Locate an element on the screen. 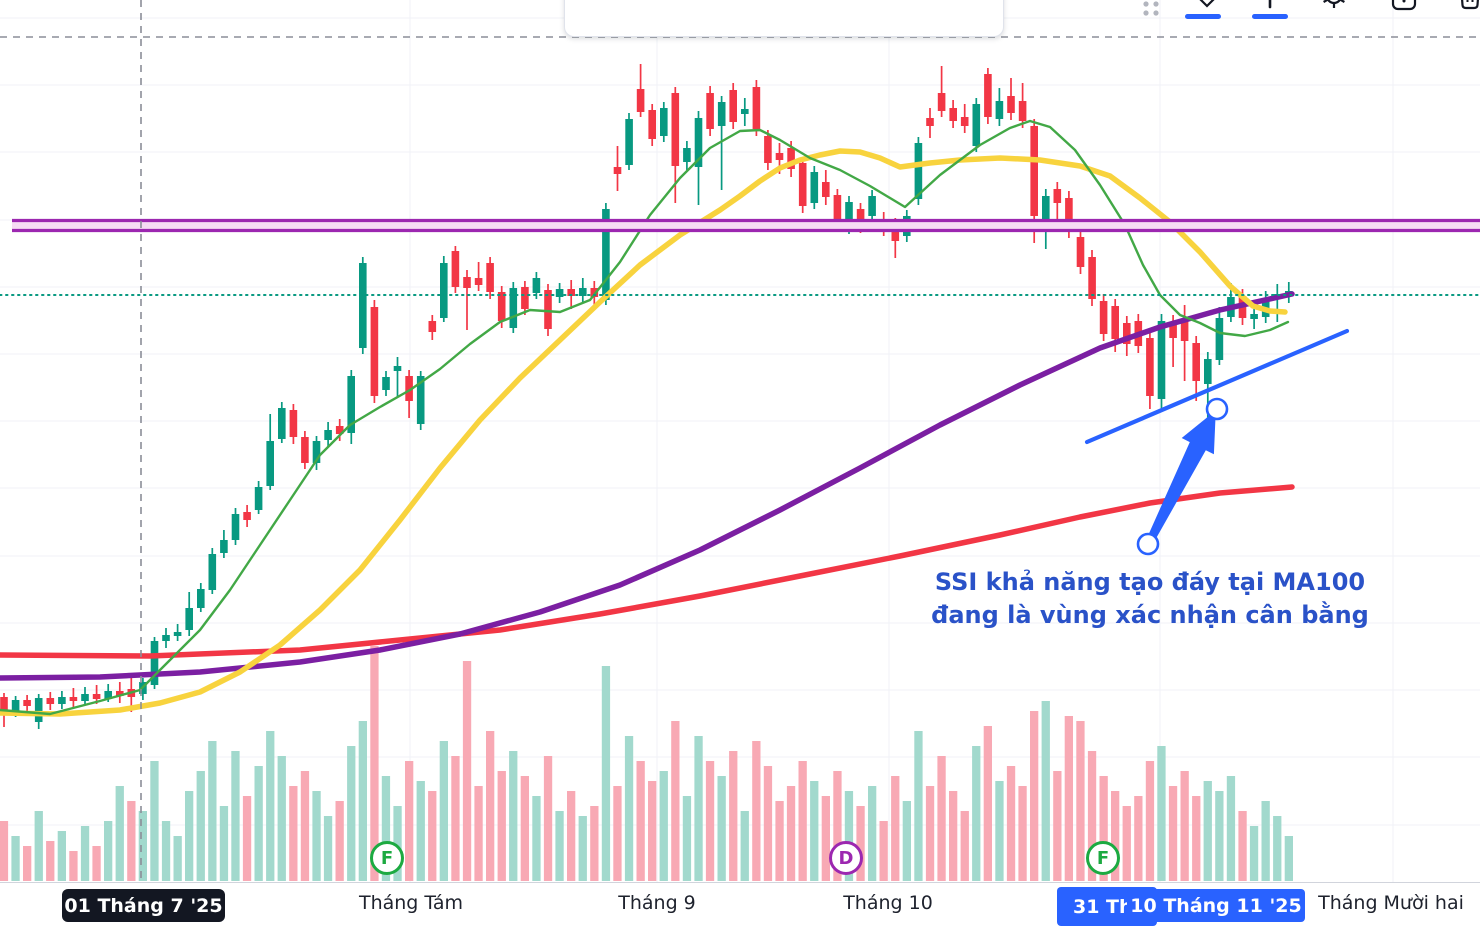 This screenshot has width=1480, height=926. lock-icon is located at coordinates (1404, 18).